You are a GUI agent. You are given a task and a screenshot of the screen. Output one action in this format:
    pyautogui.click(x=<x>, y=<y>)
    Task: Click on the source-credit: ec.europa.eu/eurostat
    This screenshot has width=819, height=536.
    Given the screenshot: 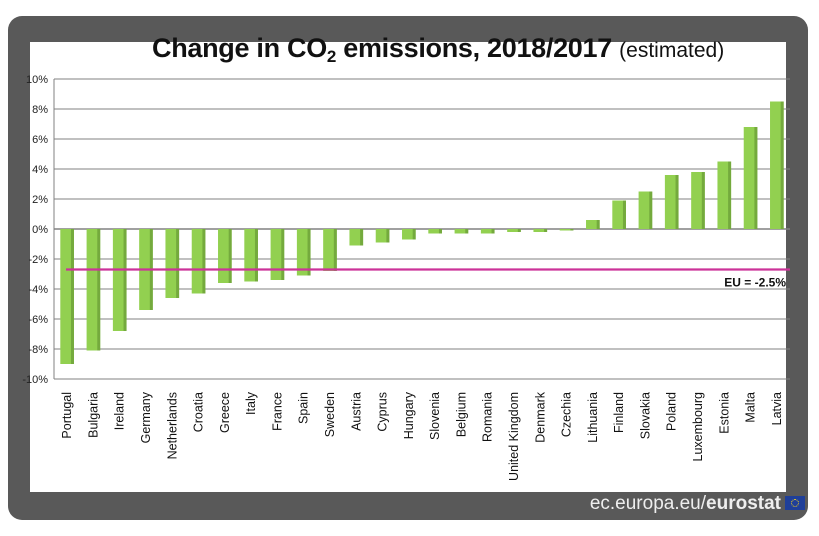 What is the action you would take?
    pyautogui.click(x=697, y=504)
    